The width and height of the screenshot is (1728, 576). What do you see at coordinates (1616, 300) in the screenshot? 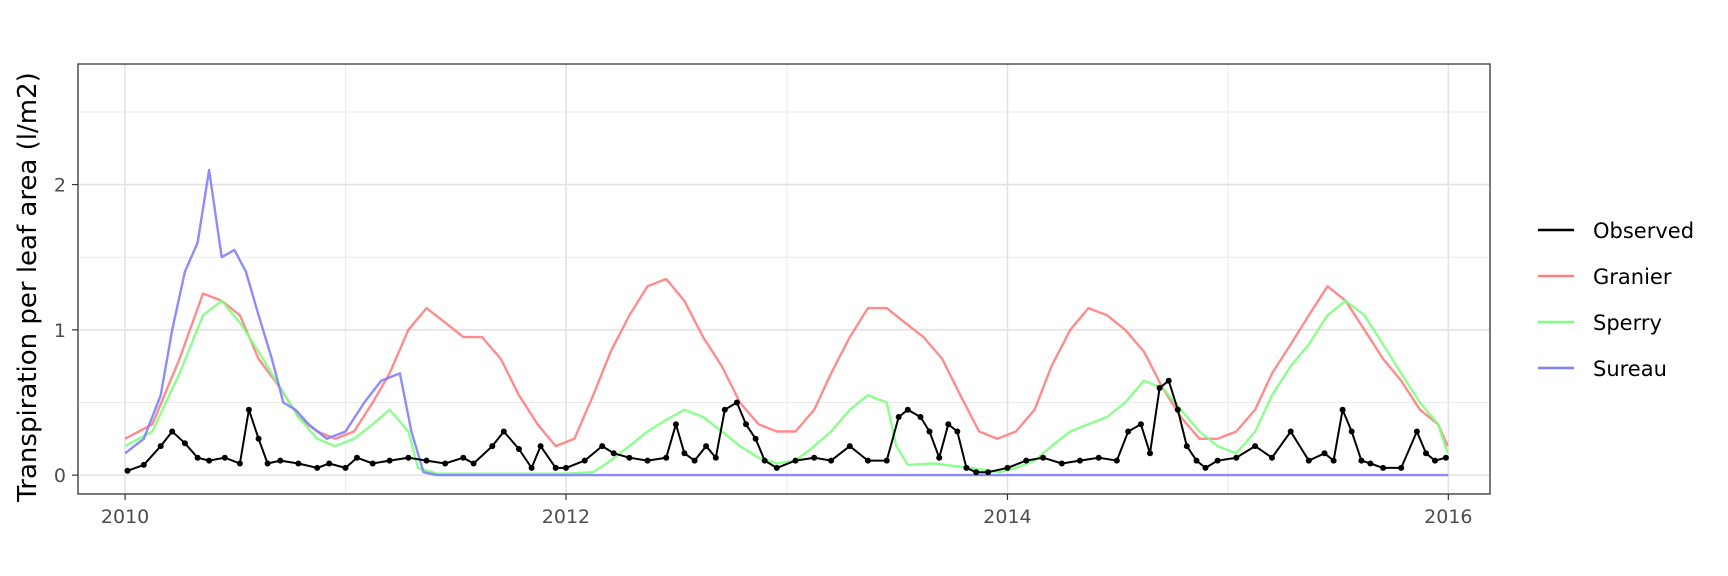
I see `legend: Observed Granier Sperry Sureau` at bounding box center [1616, 300].